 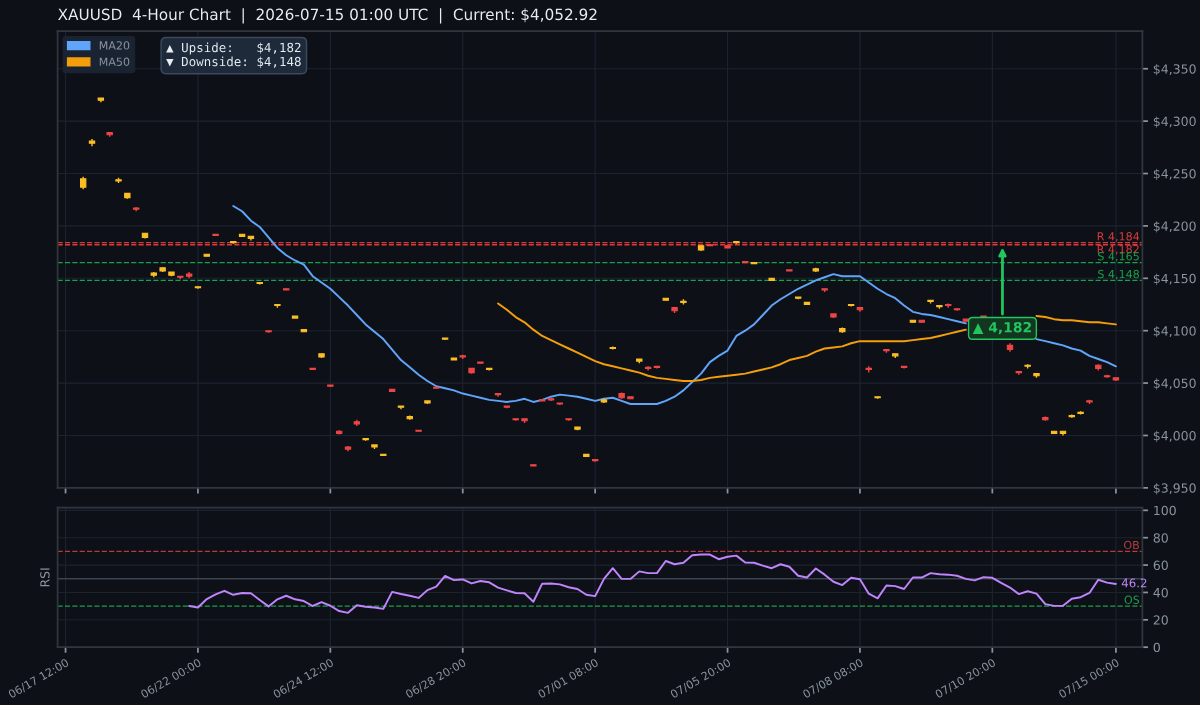 What do you see at coordinates (1160, 565) in the screenshot?
I see `y-tick-label: 60` at bounding box center [1160, 565].